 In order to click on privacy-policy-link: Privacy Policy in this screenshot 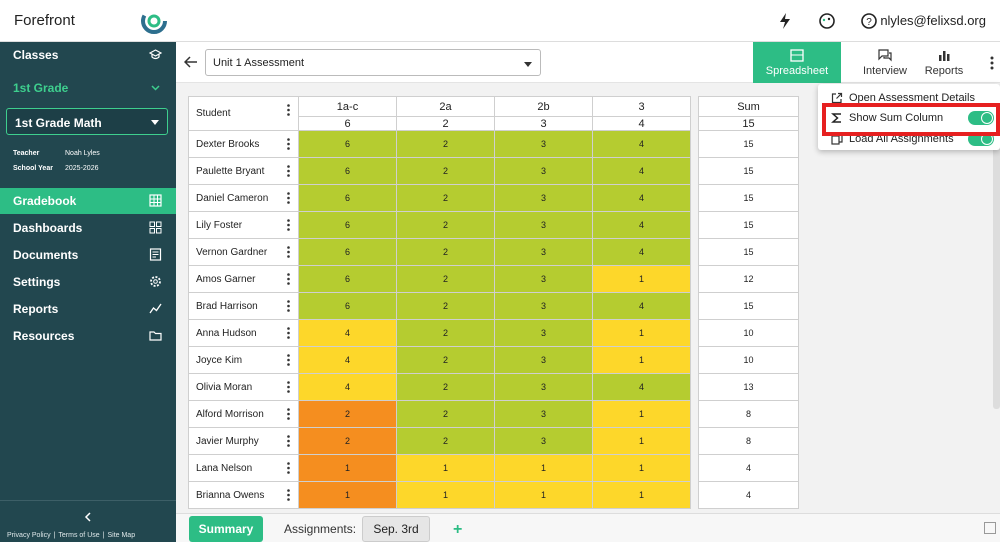, I will do `click(29, 535)`.